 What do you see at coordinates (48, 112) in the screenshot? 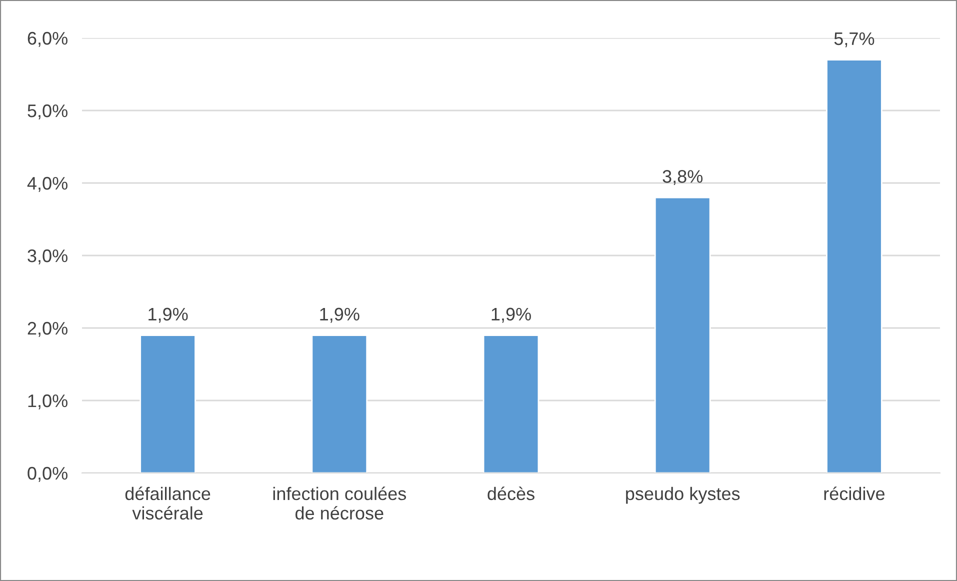
I see `y-tick-label: 5,0%` at bounding box center [48, 112].